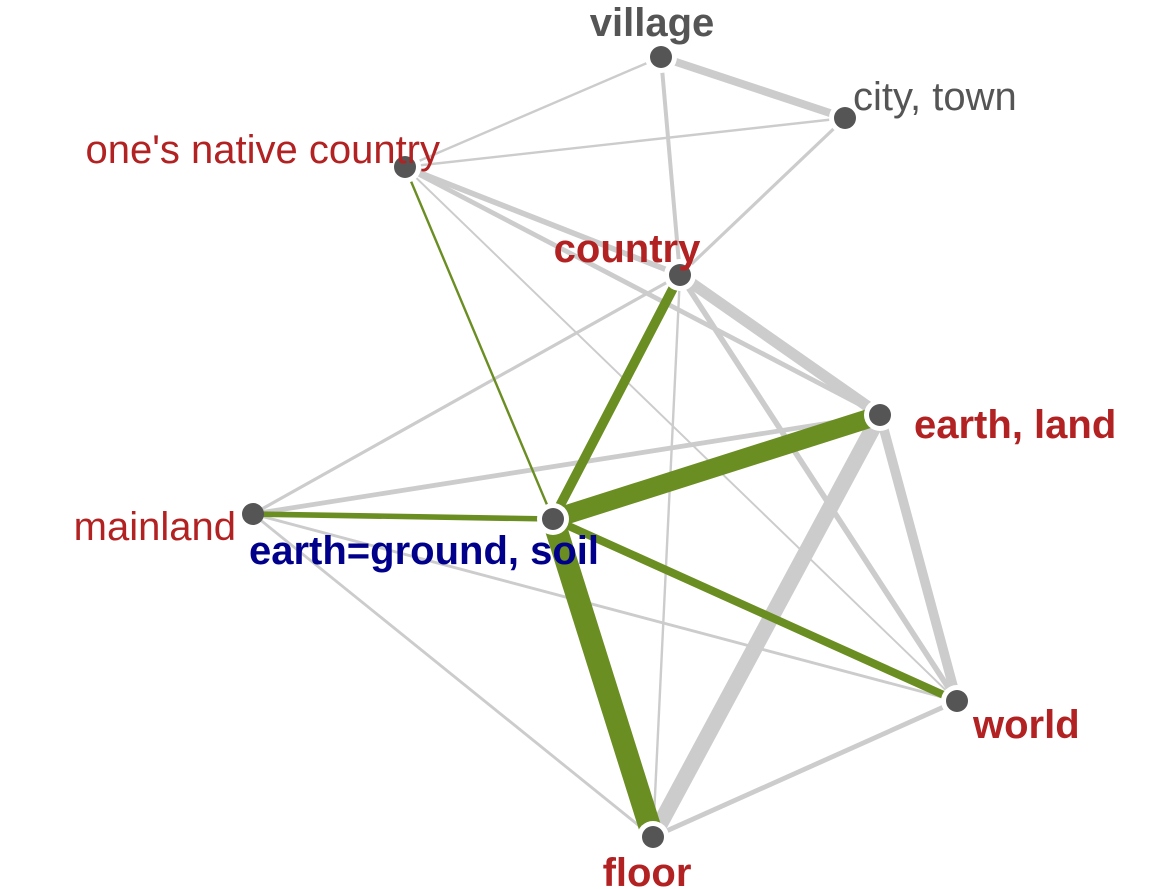 The image size is (1163, 889). Describe the element at coordinates (805, 769) in the screenshot. I see `edge-world-floor` at that location.